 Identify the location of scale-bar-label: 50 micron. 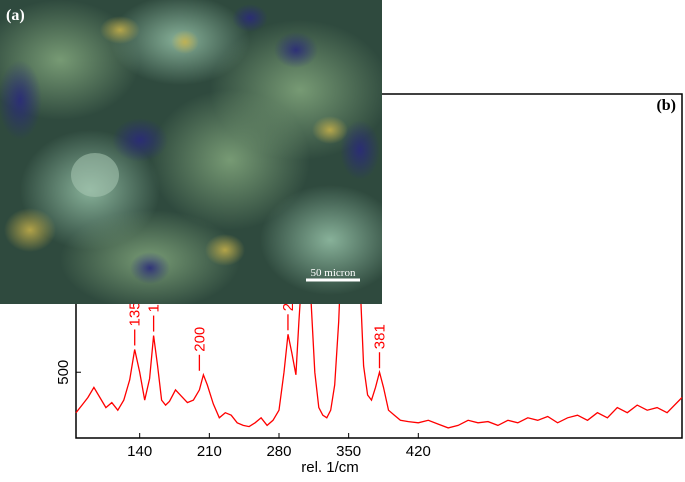
(333, 273).